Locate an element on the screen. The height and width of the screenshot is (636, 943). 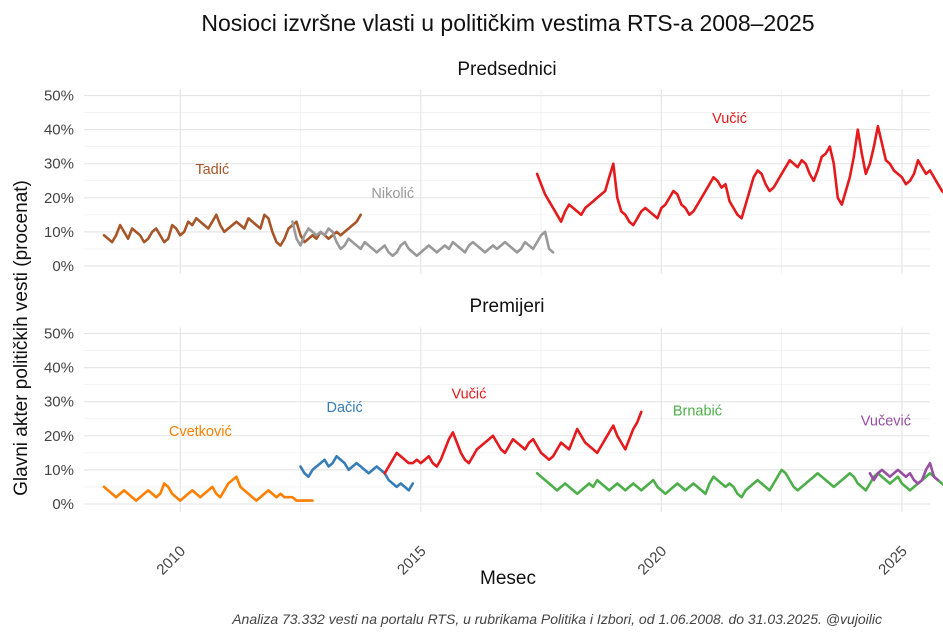
y-axis-label: Glavni akter političkih vesti (procenat) is located at coordinates (21, 338).